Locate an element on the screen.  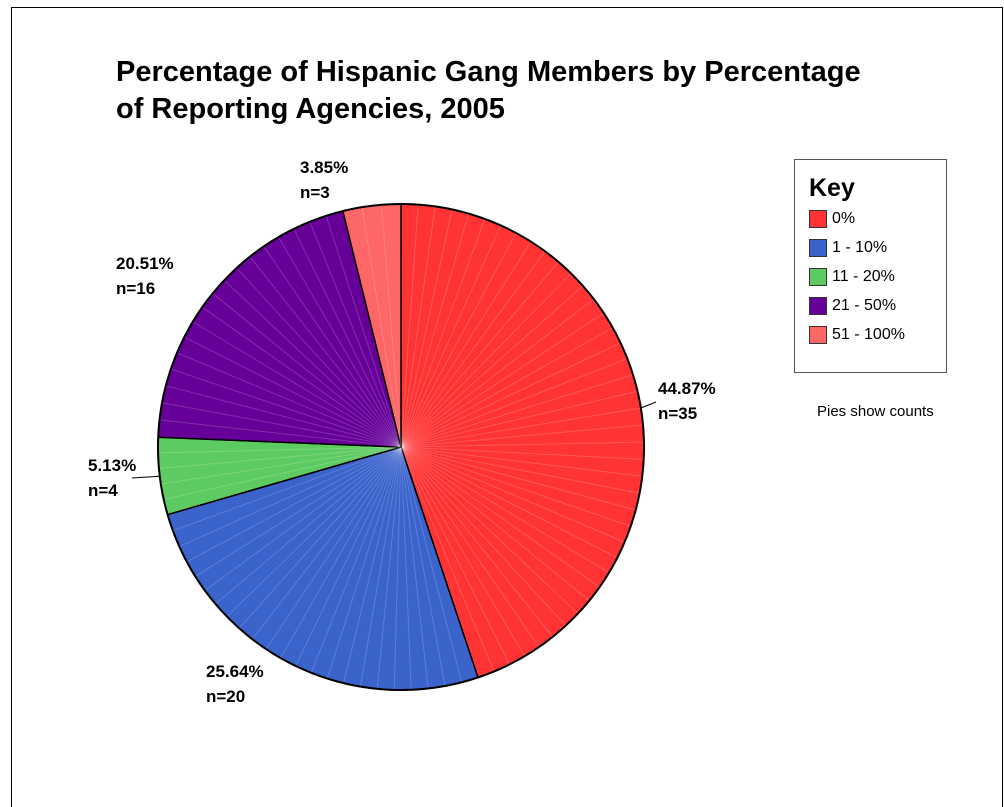
legend-item-4: 51 - 100% is located at coordinates (857, 335).